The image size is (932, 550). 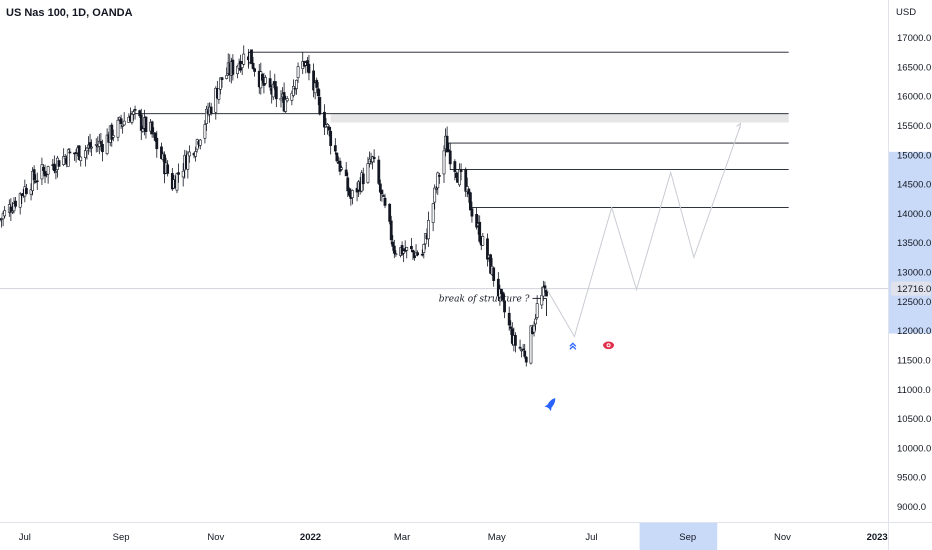 I want to click on y-tick-label: 9000.0, so click(x=911, y=507).